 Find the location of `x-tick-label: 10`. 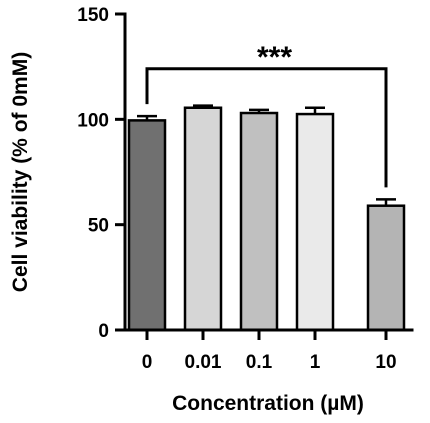

x-tick-label: 10 is located at coordinates (385, 362).